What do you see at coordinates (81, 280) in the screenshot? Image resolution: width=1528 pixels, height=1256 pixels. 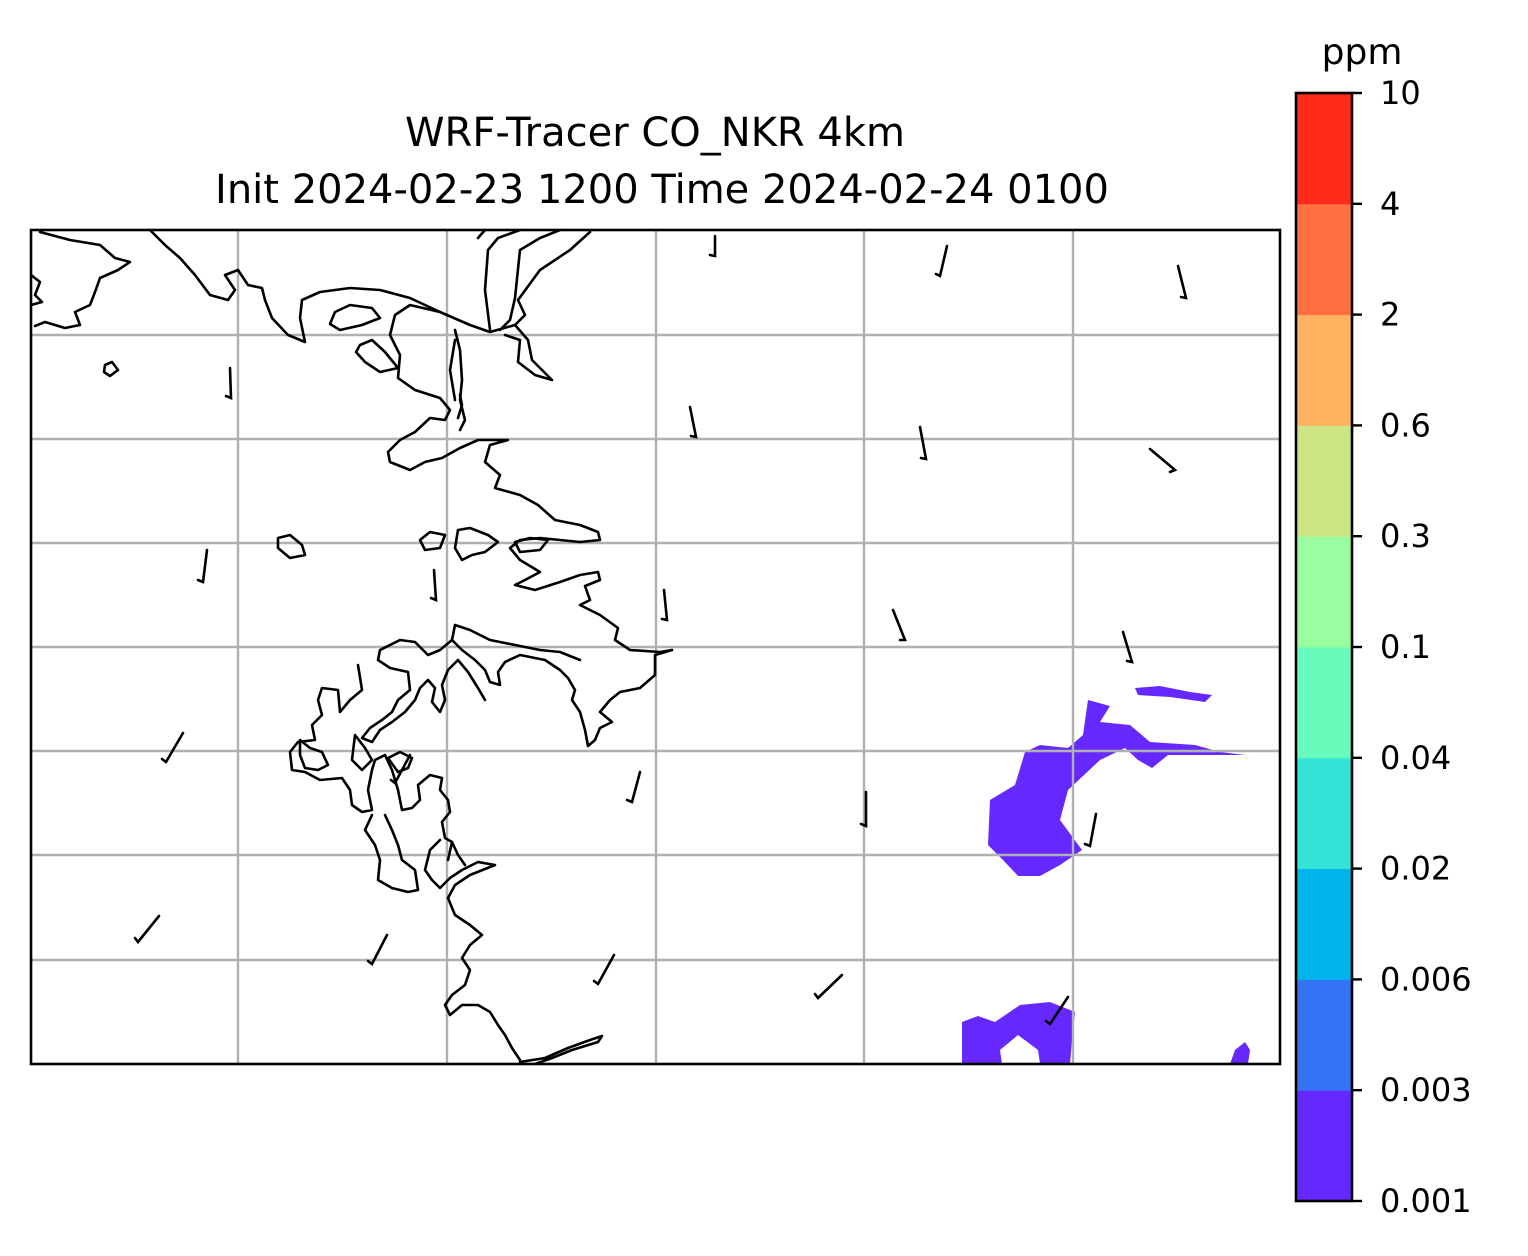 I see `coastline-northwest` at bounding box center [81, 280].